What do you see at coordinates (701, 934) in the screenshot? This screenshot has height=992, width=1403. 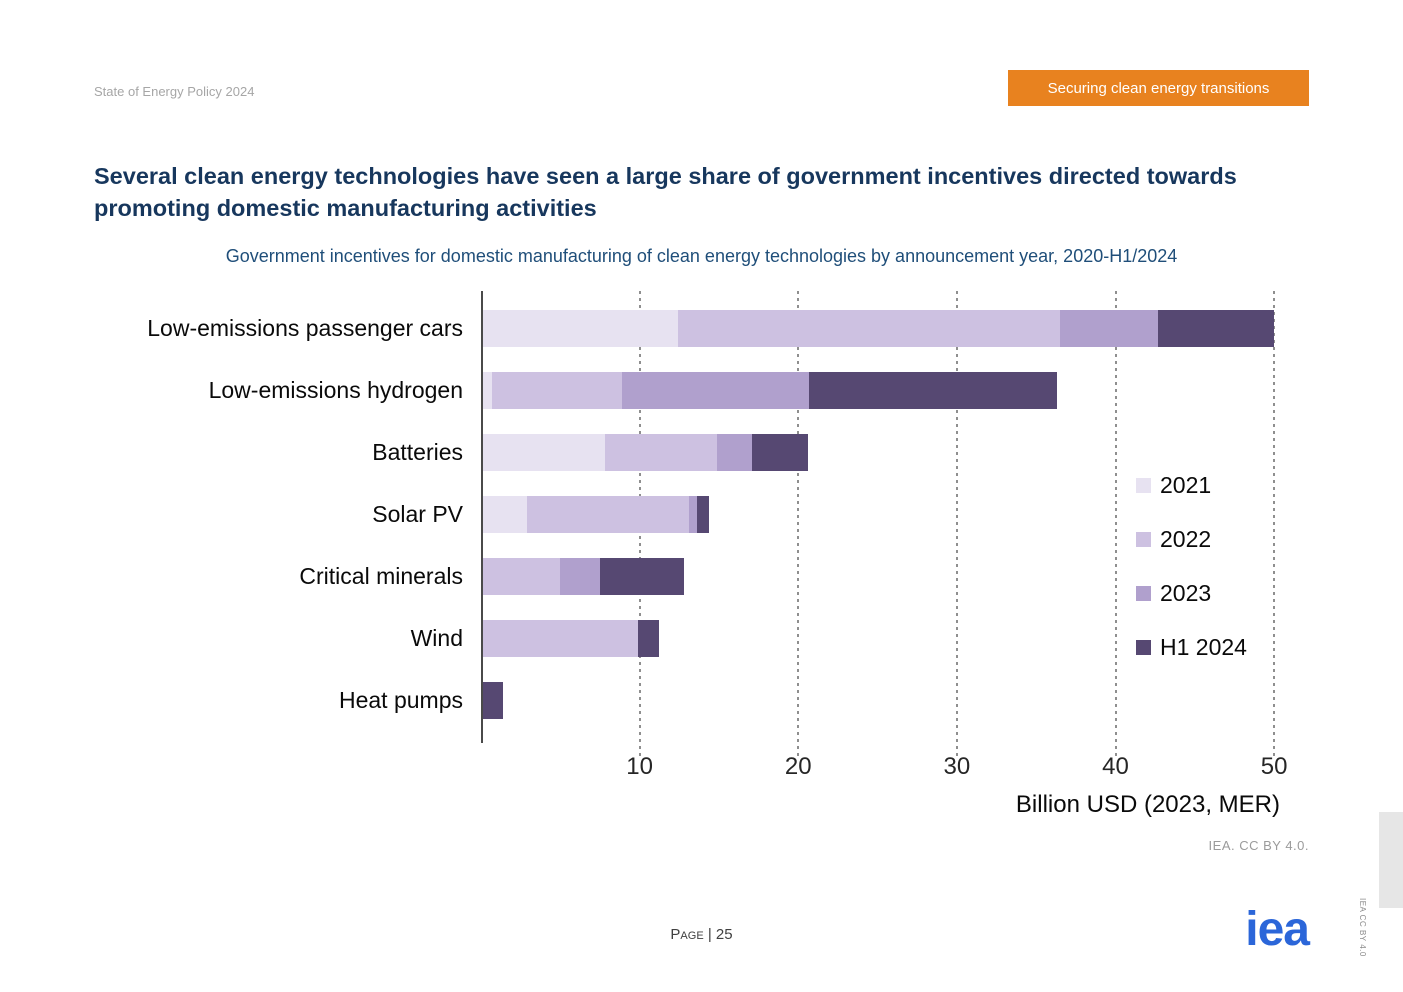 I see `page-number: Page | 25` at bounding box center [701, 934].